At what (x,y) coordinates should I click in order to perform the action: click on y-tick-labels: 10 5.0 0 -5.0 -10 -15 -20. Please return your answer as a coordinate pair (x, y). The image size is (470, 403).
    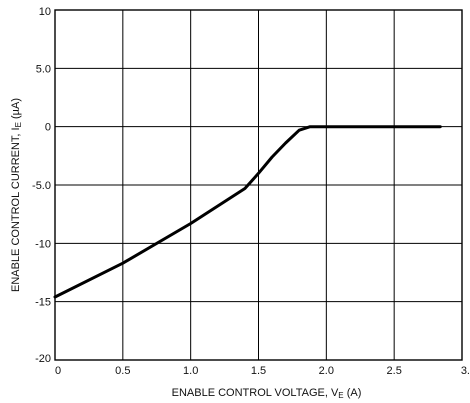
    Looking at the image, I should click on (41, 185).